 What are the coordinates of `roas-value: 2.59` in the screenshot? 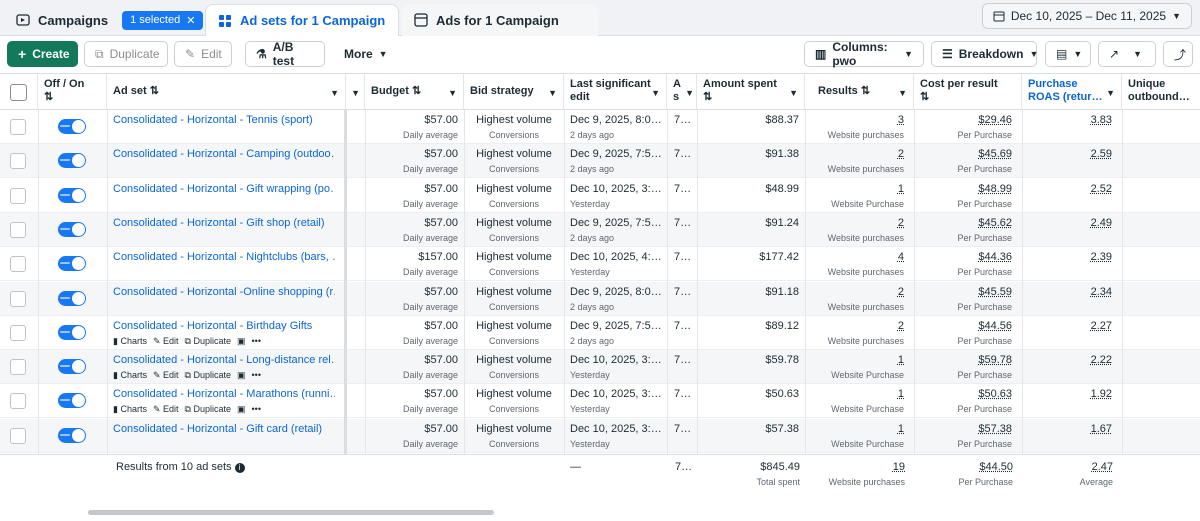 It's located at (1101, 154).